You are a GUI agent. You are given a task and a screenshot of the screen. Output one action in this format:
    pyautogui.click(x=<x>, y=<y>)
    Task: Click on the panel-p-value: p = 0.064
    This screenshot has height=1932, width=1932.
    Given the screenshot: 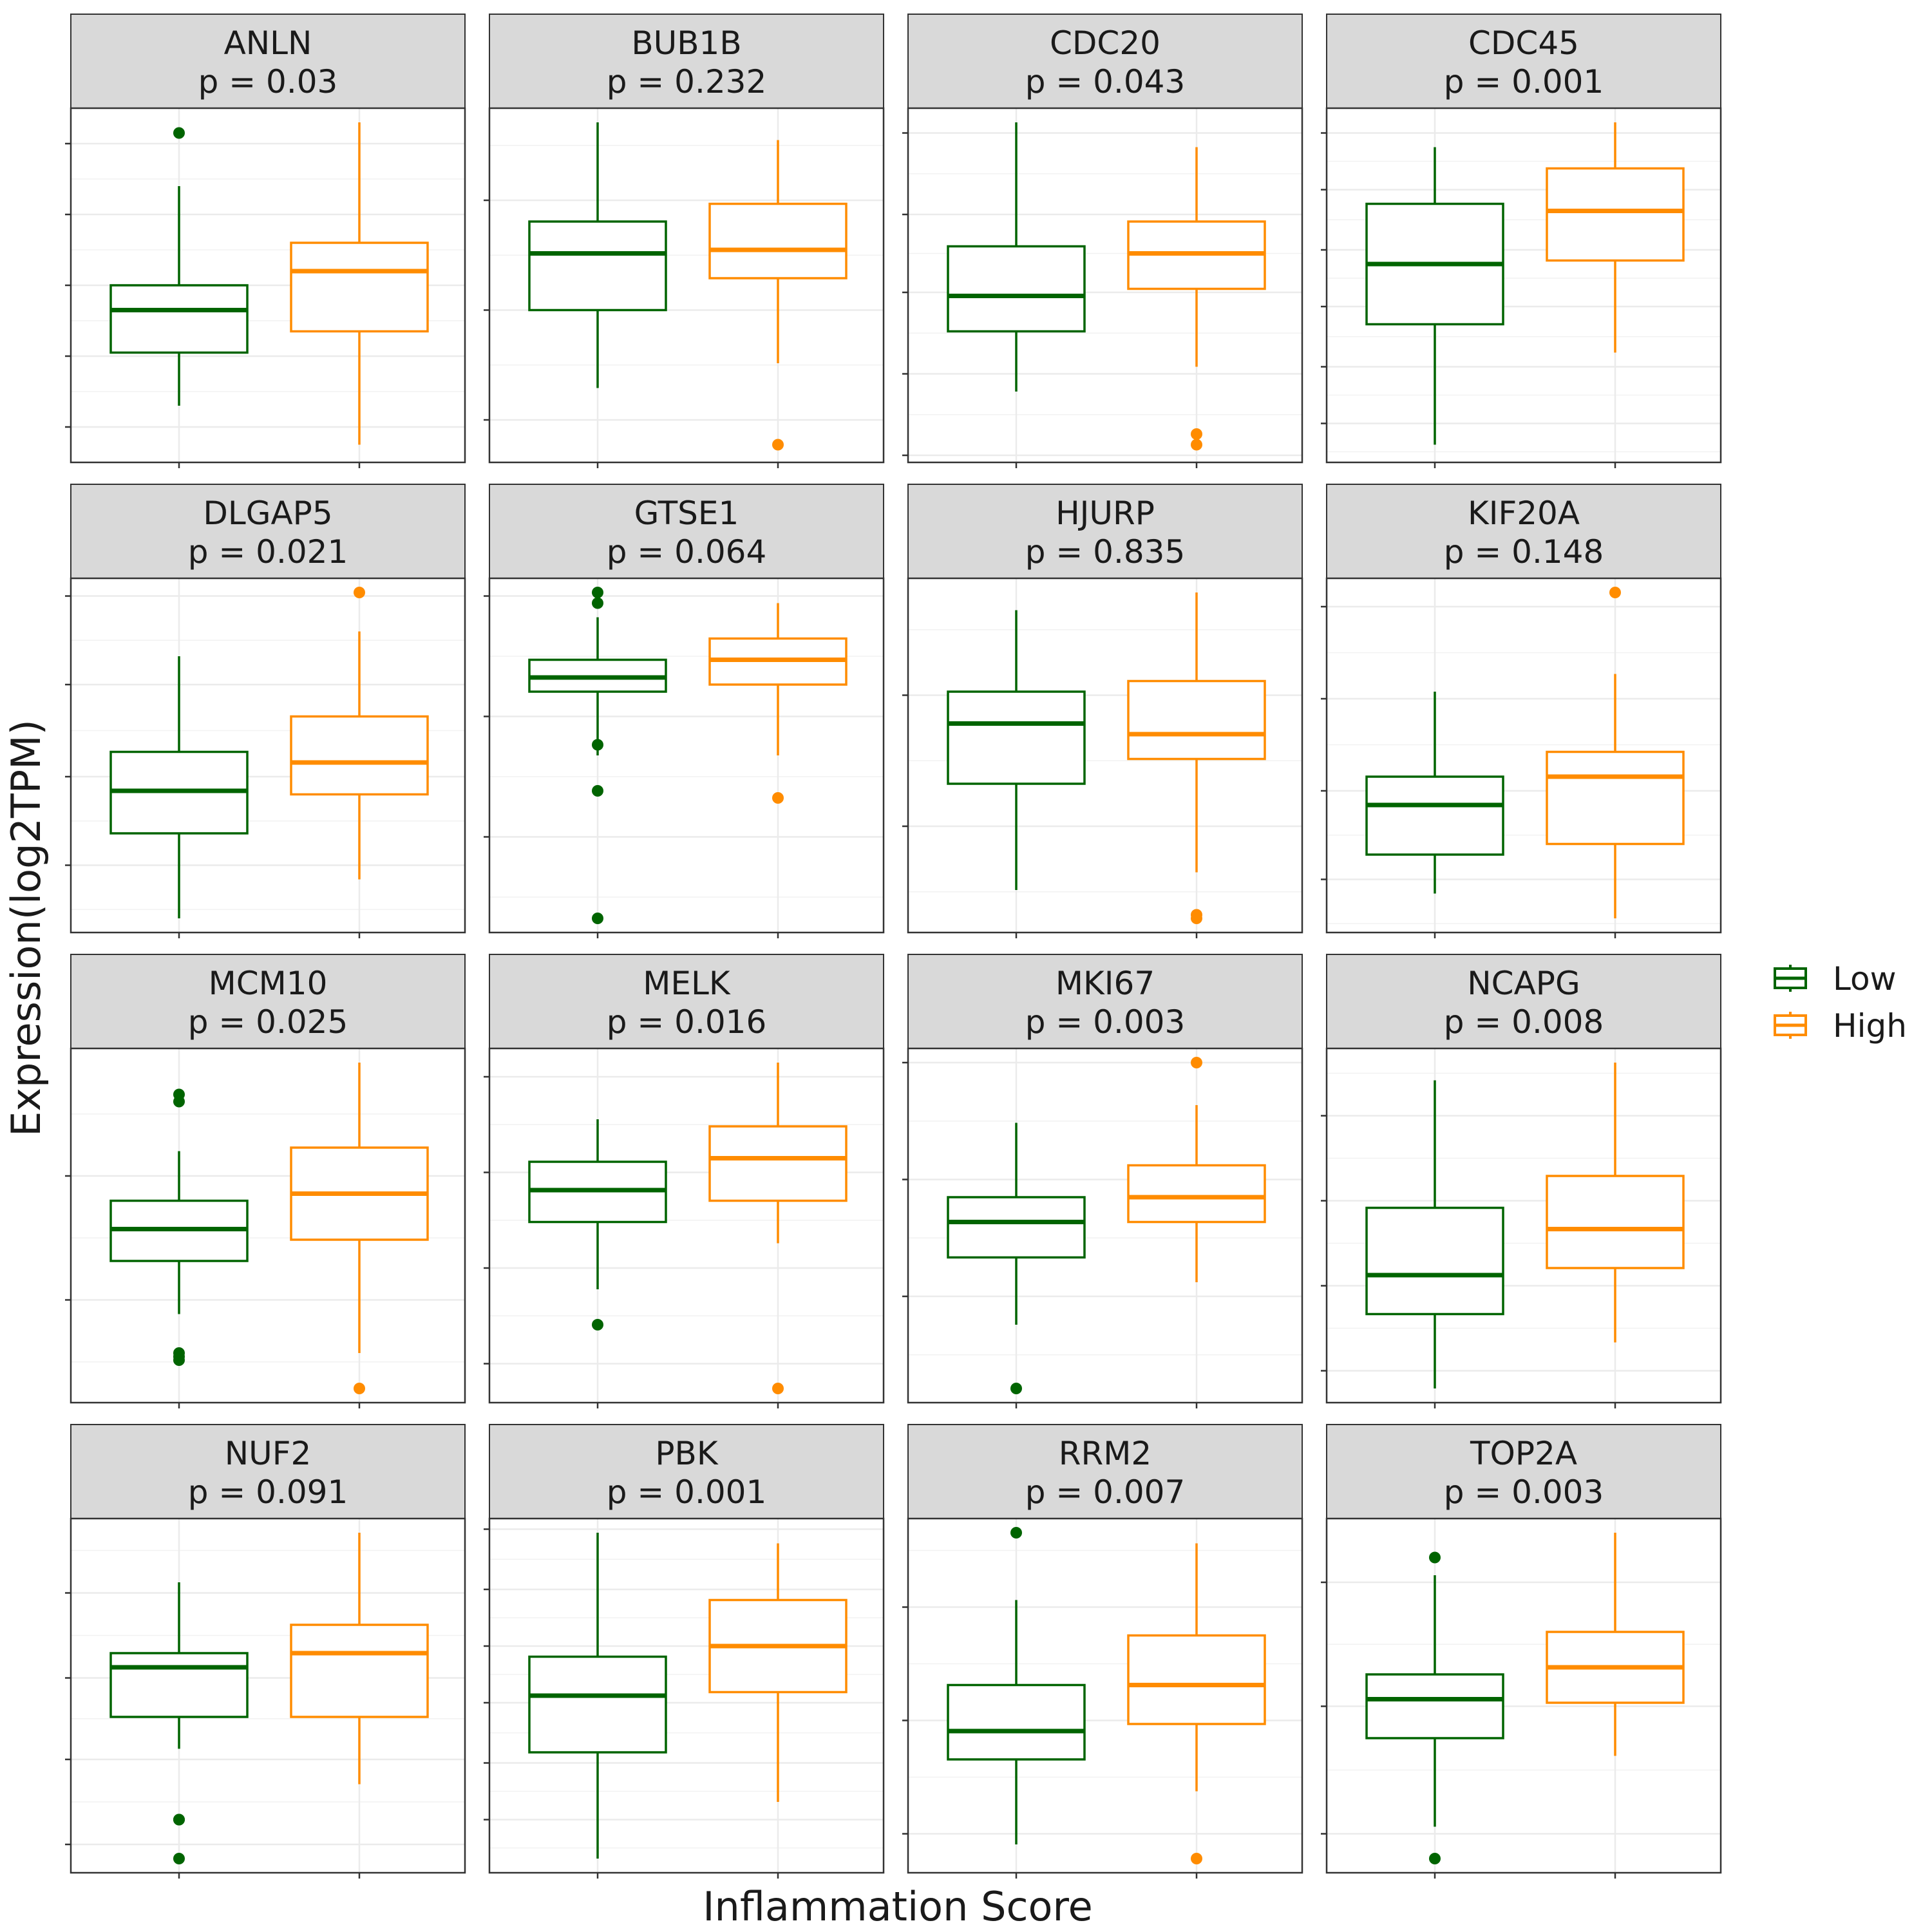 What is the action you would take?
    pyautogui.click(x=687, y=552)
    